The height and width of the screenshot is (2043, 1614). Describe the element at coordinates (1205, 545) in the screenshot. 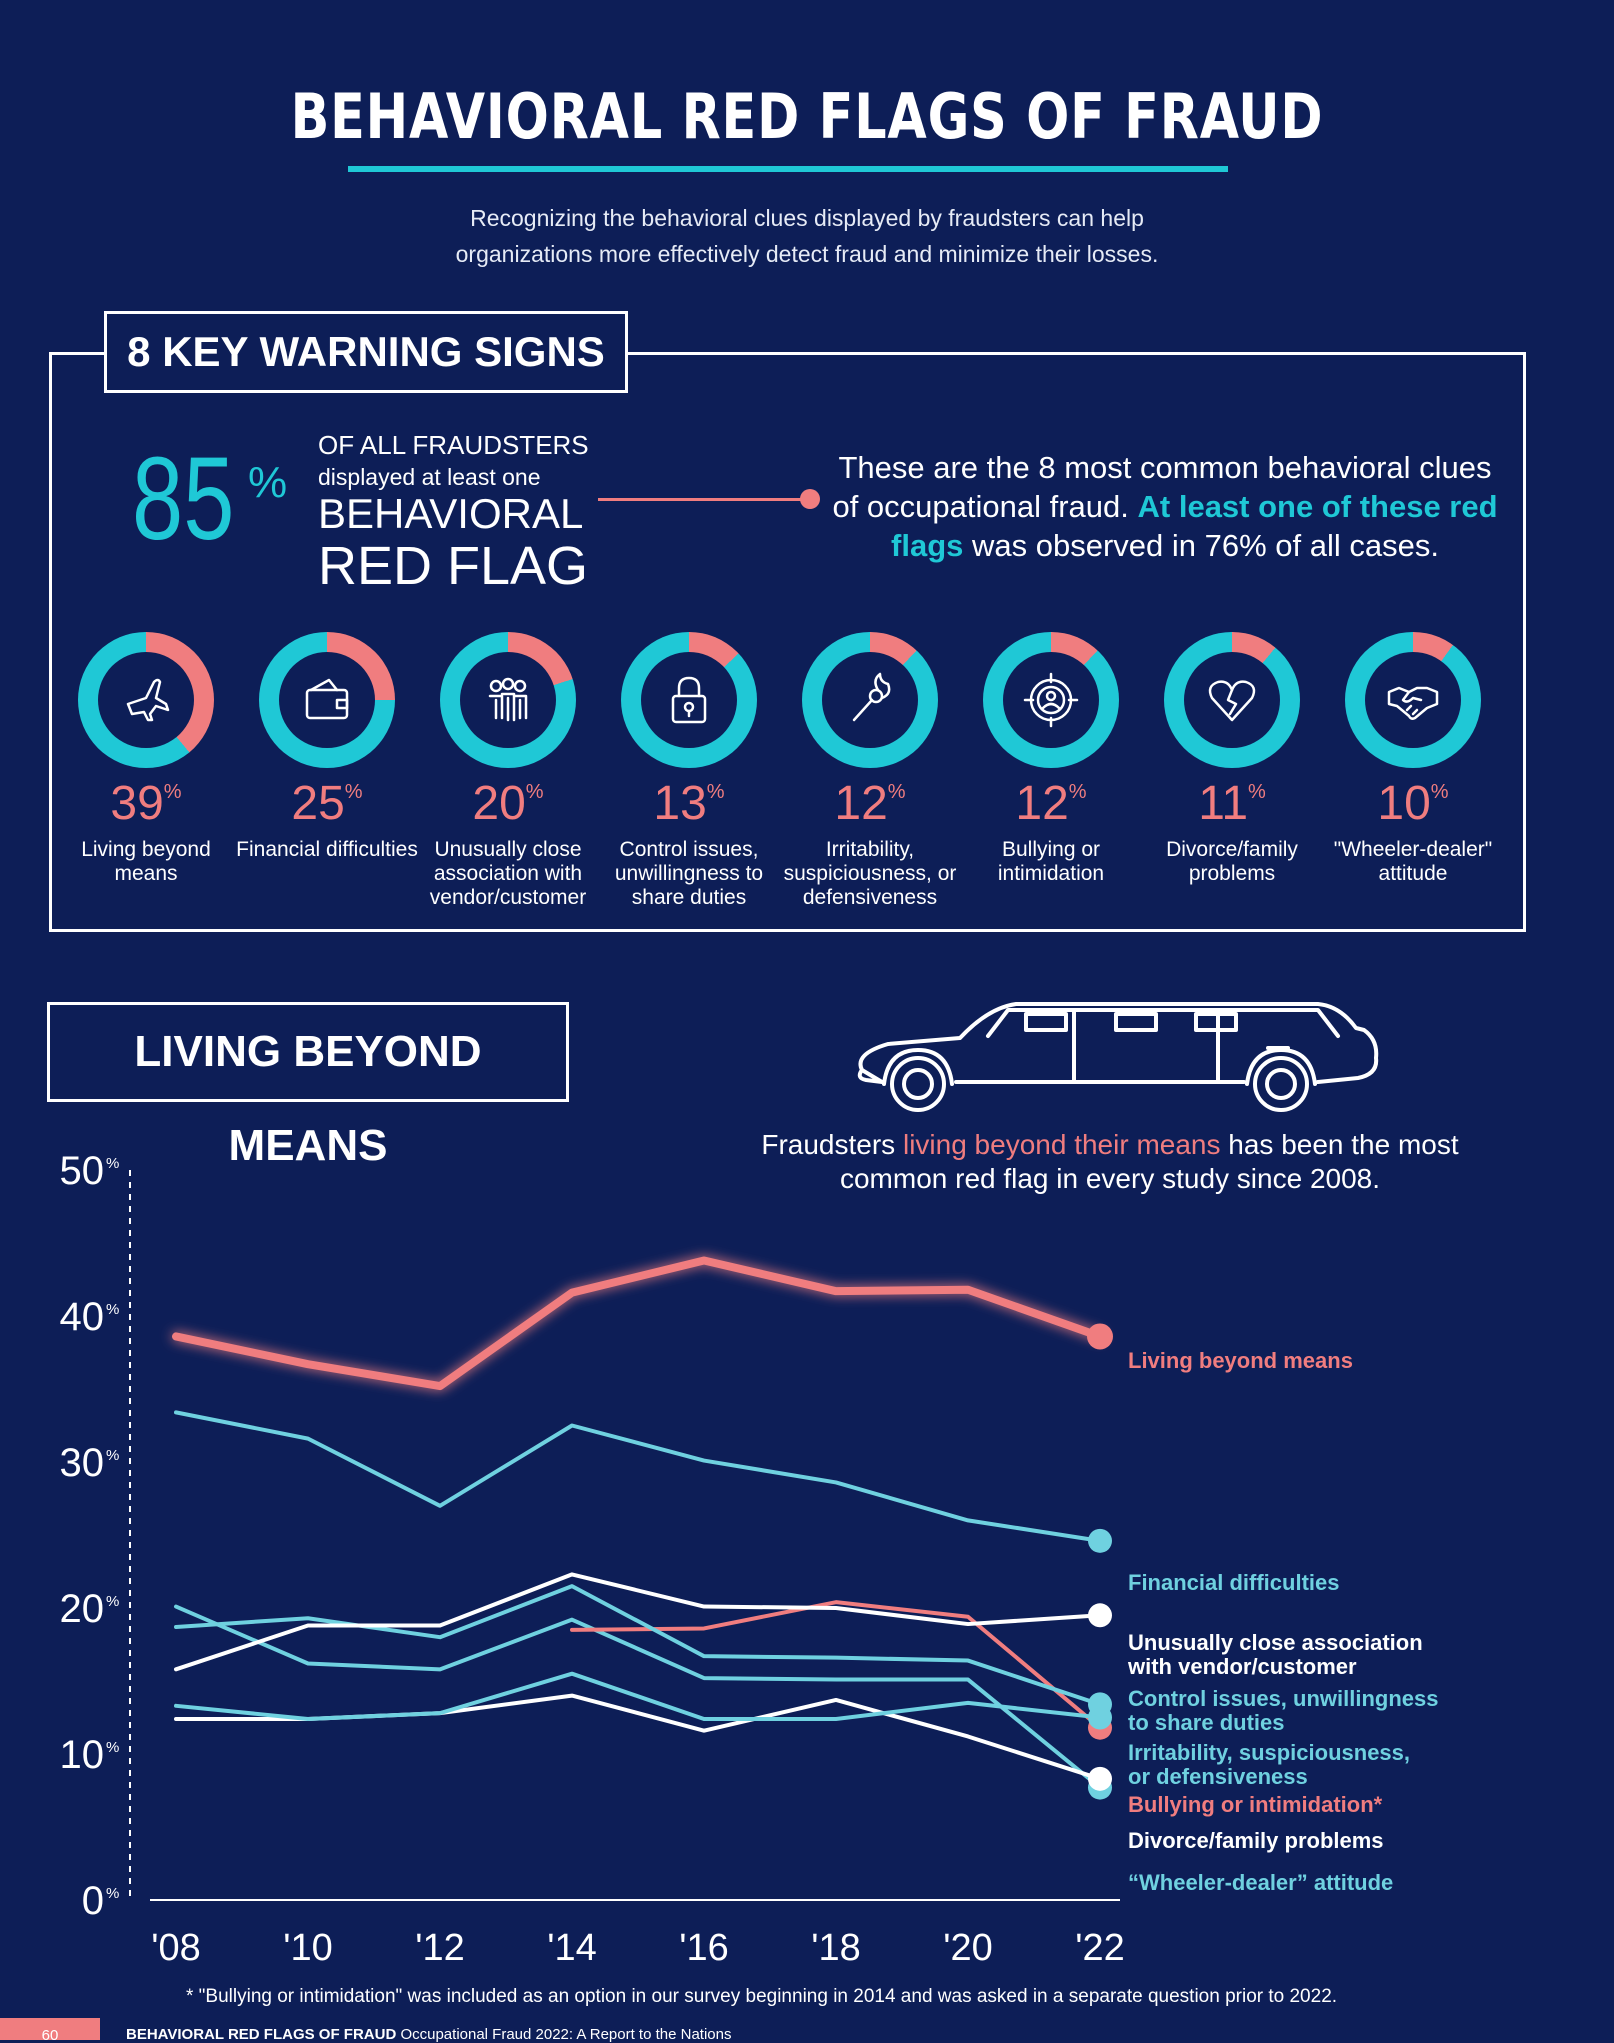

I see `desc-part-2: was observed in 76% of all cases.` at that location.